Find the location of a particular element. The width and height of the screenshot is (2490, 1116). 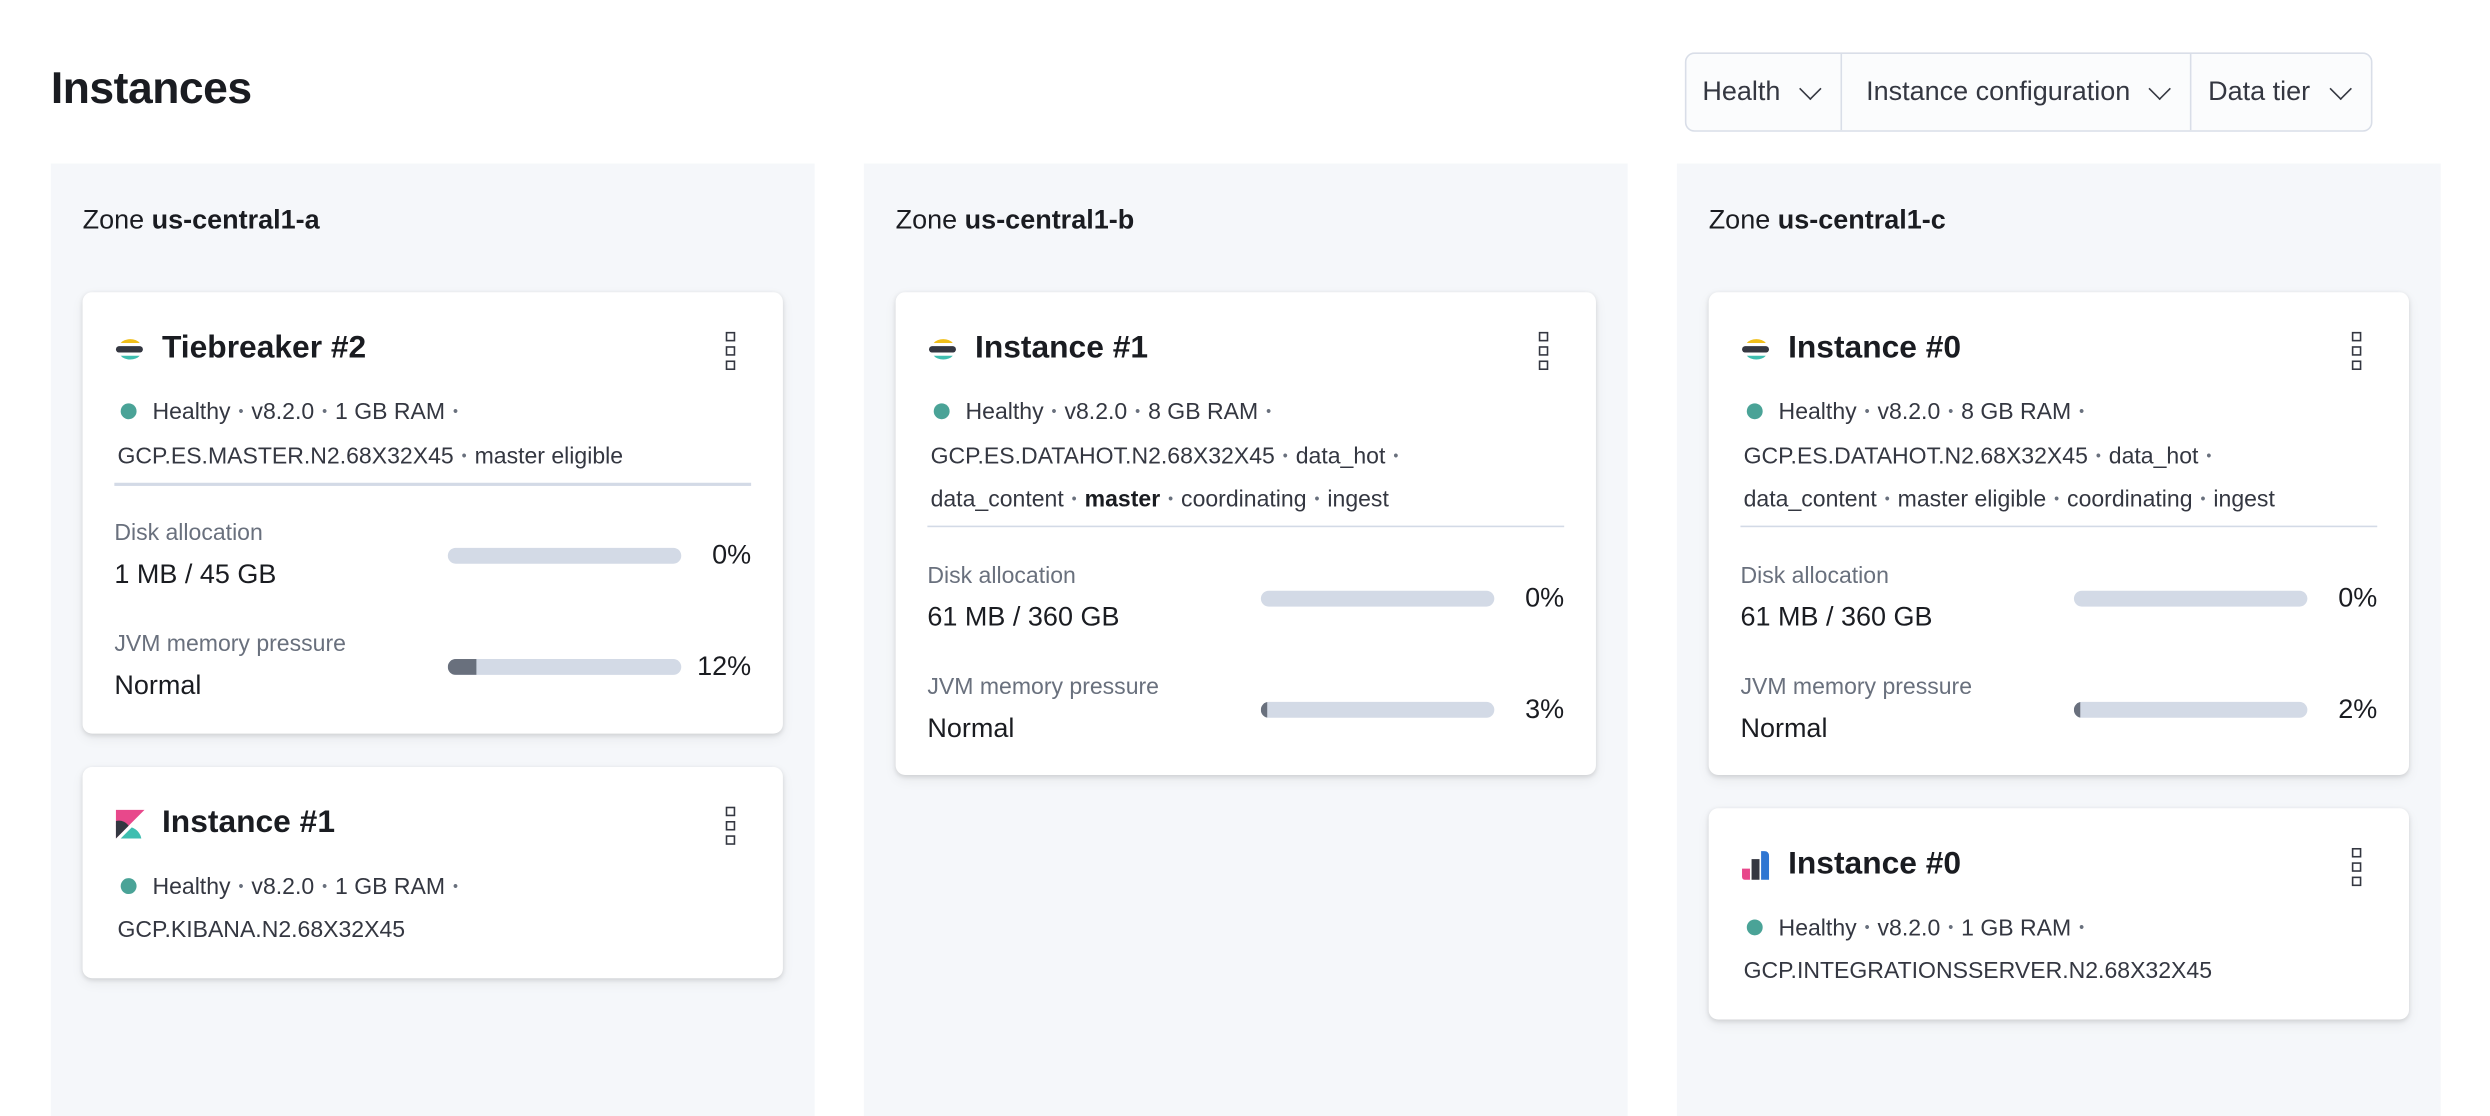

zone-label: Zone us-central1-a is located at coordinates (201, 221).